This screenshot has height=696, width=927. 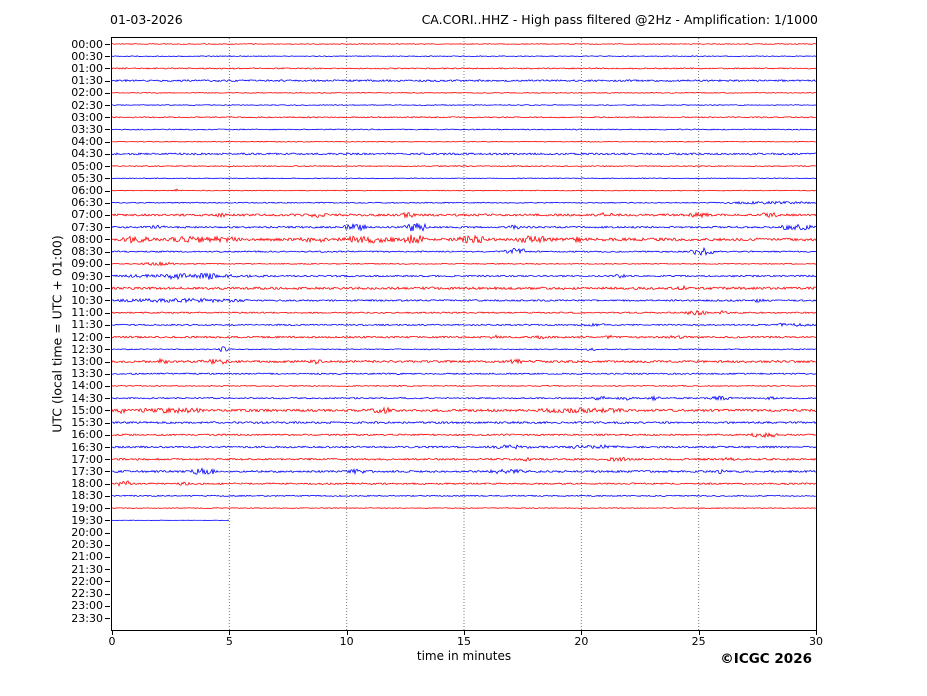 I want to click on trace-13:30, so click(x=464, y=374).